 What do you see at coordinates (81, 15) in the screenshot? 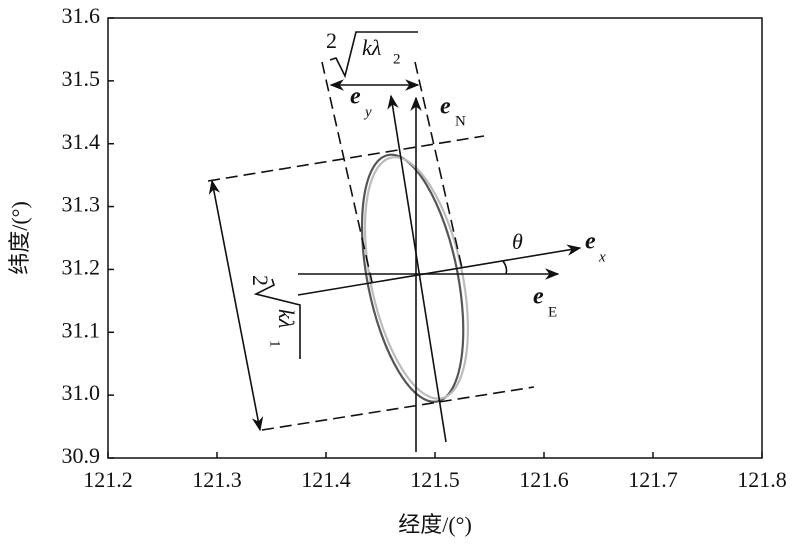
I see `y-tick-label: 31.6` at bounding box center [81, 15].